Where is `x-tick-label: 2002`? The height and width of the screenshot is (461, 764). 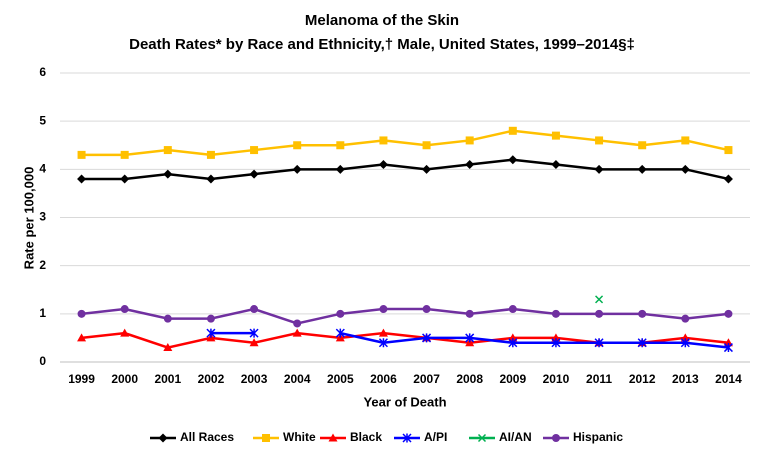 x-tick-label: 2002 is located at coordinates (211, 379).